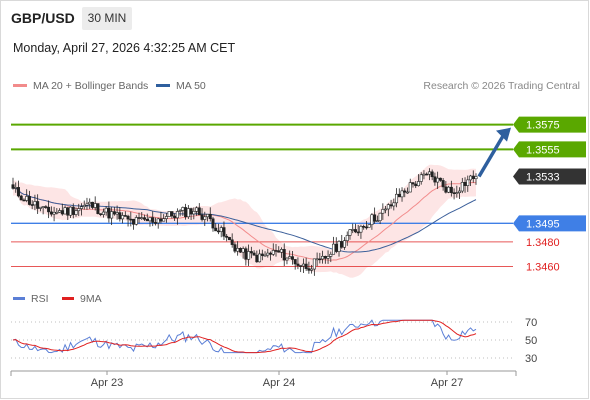 This screenshot has height=400, width=590. I want to click on osc-tick-70: 70, so click(531, 323).